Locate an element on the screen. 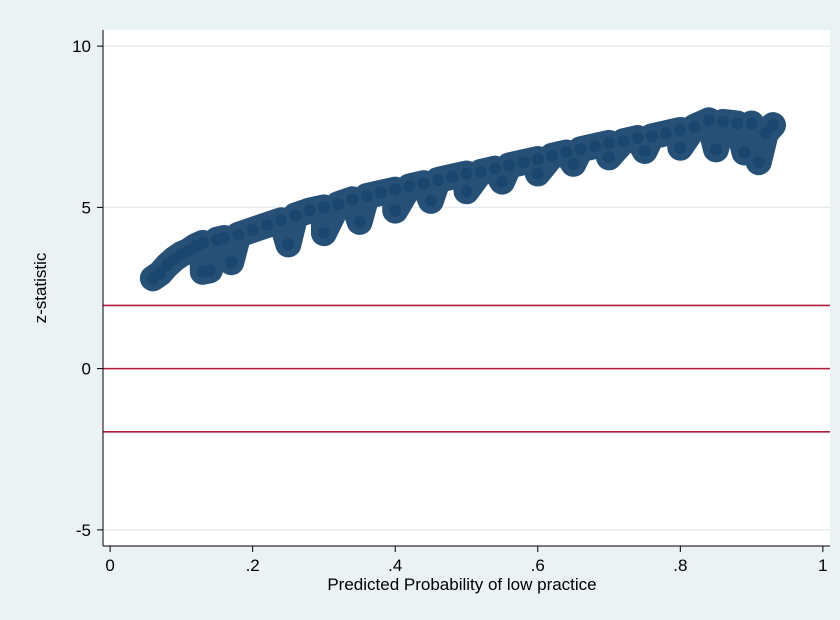 This screenshot has width=840, height=620. x-tick-label: .2 is located at coordinates (253, 565).